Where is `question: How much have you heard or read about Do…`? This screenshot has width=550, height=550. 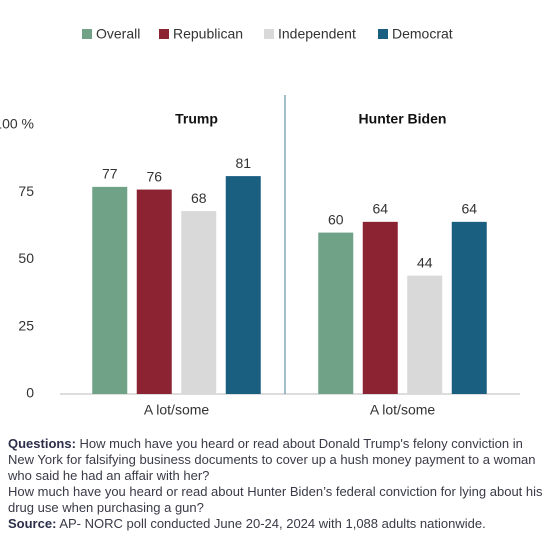
question: How much have you heard or read about Do… is located at coordinates (272, 459).